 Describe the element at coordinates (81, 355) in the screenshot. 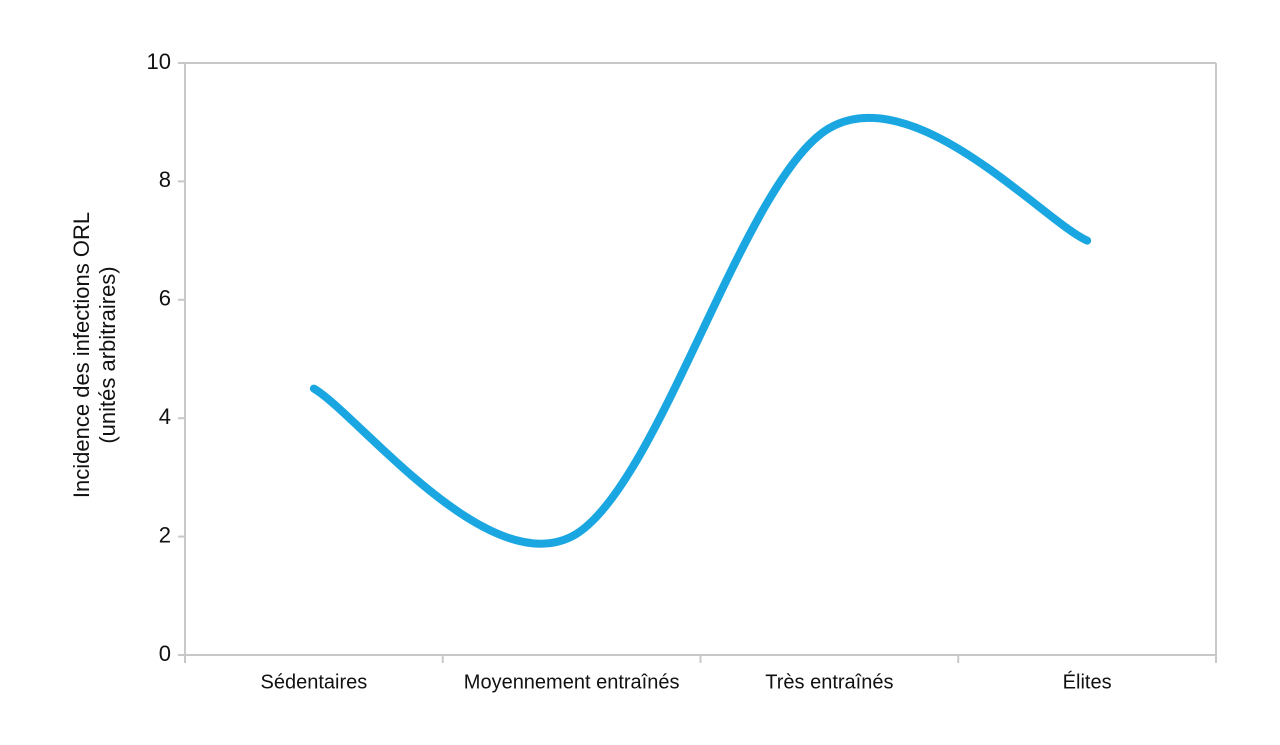

I see `y-label-line: Incidence des infections ORL` at that location.